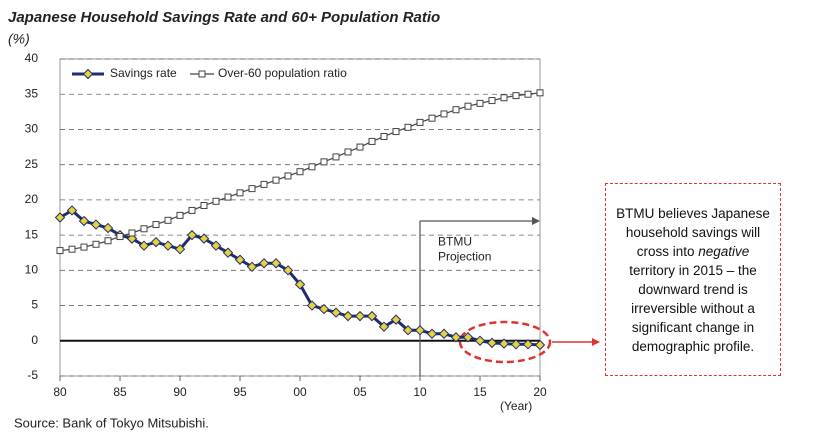  I want to click on y-tick-label: 40, so click(32, 58).